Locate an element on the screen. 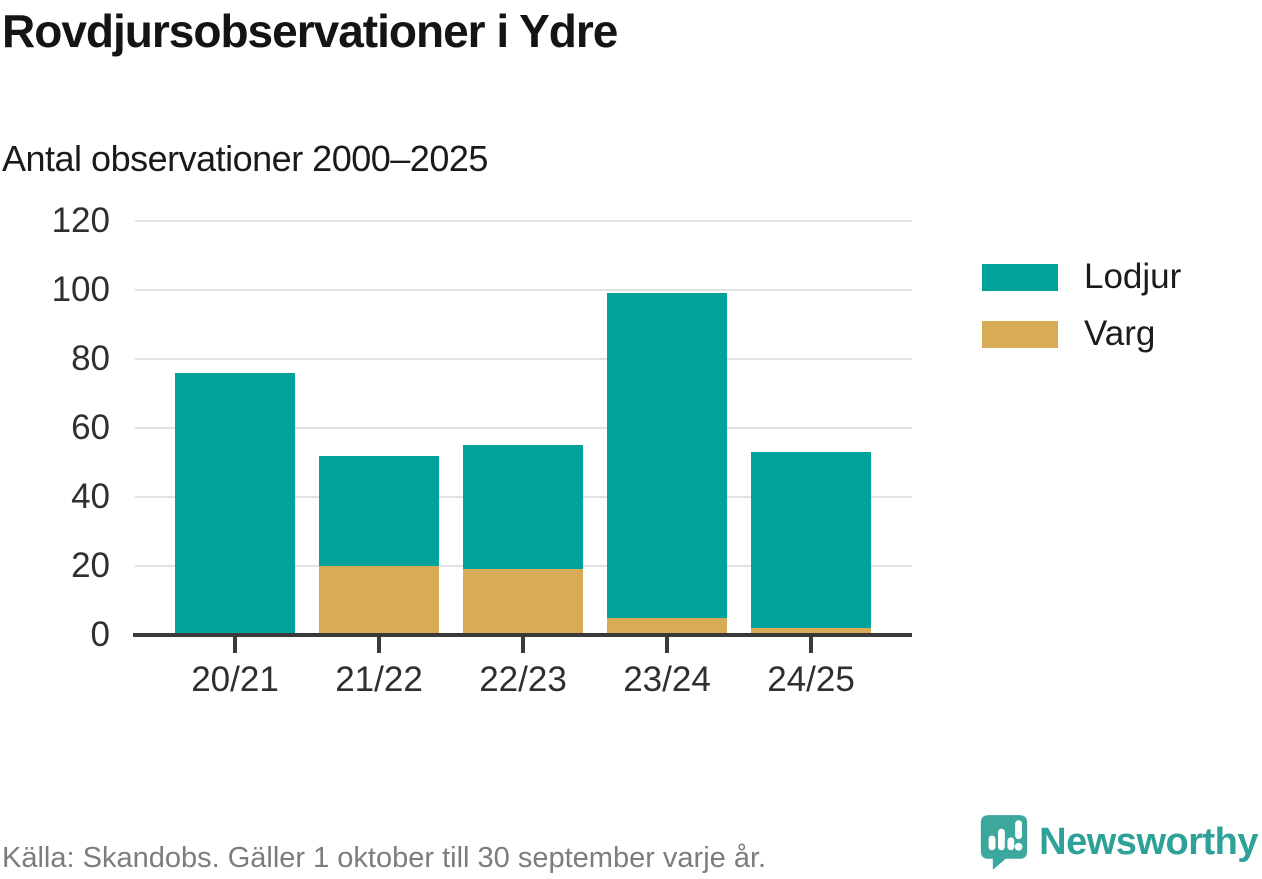  newsworthy-logo: Newsworthy is located at coordinates (1119, 842).